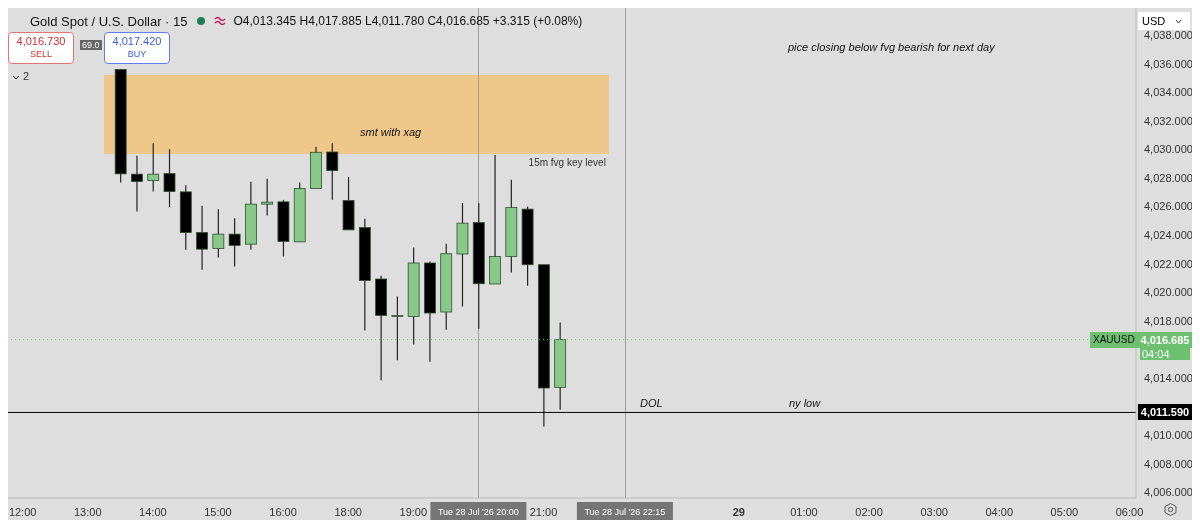  Describe the element at coordinates (478, 512) in the screenshot. I see `x-tick-label: Tue 28 Jul '26 20:00` at that location.